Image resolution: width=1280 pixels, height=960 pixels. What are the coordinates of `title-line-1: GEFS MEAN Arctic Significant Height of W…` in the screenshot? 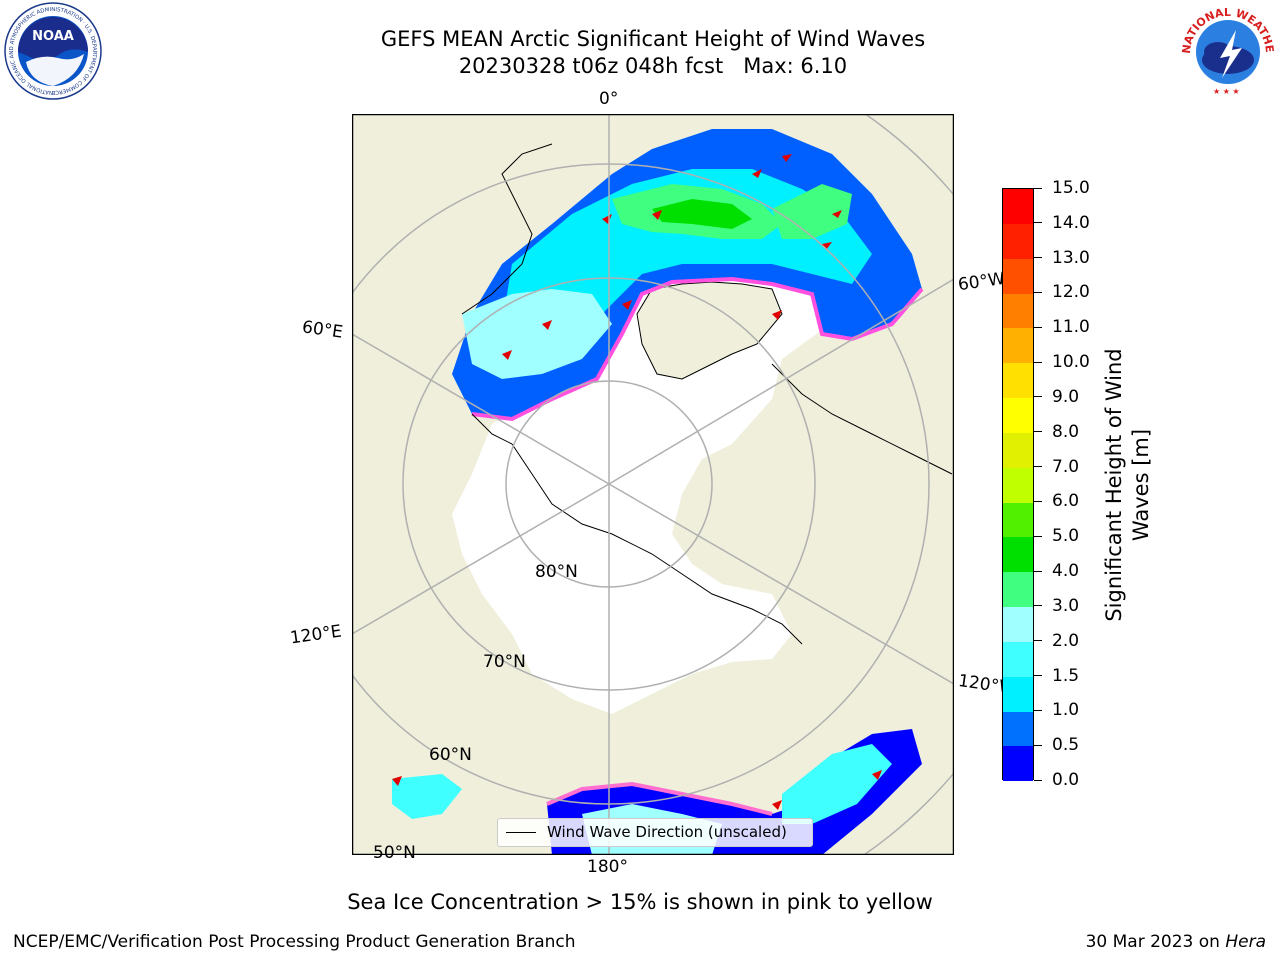 It's located at (653, 39).